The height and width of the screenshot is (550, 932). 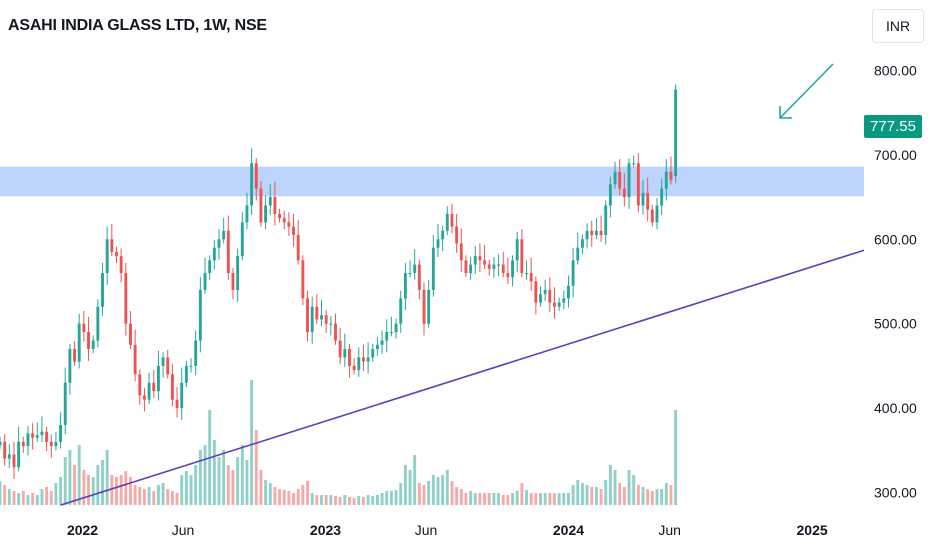 What do you see at coordinates (898, 26) in the screenshot?
I see `currency-selector: INR` at bounding box center [898, 26].